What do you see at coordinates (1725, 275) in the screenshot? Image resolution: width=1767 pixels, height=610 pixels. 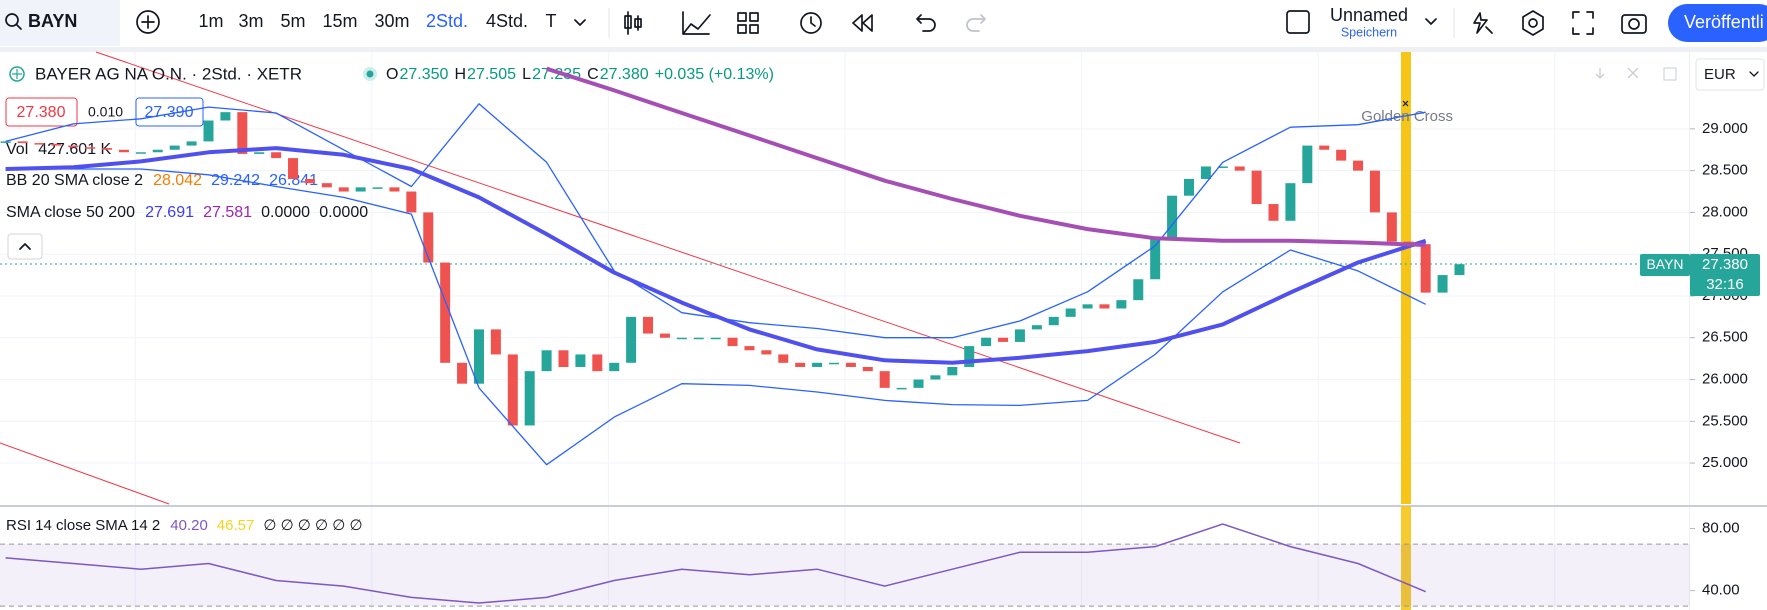 I see `price-tag-box` at bounding box center [1725, 275].